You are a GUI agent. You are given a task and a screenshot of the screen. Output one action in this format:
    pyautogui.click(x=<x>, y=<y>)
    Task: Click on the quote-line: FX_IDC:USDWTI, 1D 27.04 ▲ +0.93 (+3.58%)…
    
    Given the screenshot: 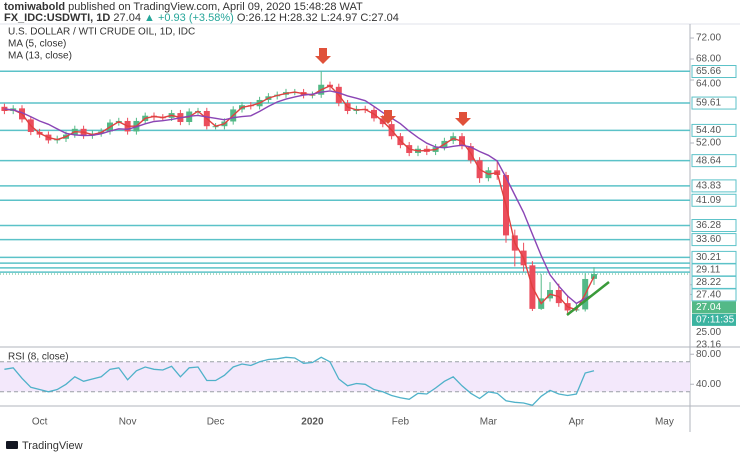 What is the action you would take?
    pyautogui.click(x=201, y=18)
    